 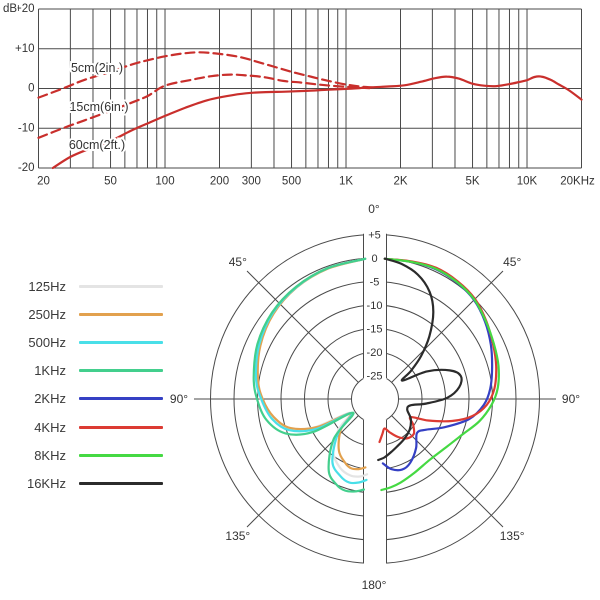 I want to click on legend-label: 4KHz, so click(x=50, y=427).